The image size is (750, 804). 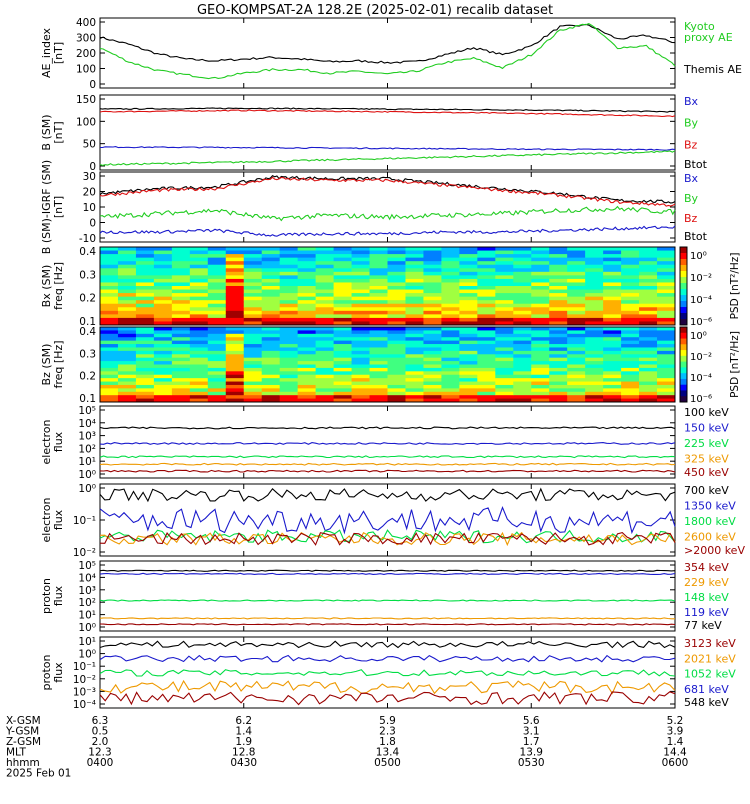 I want to click on y-tick-label: 10¹, so click(x=87, y=642).